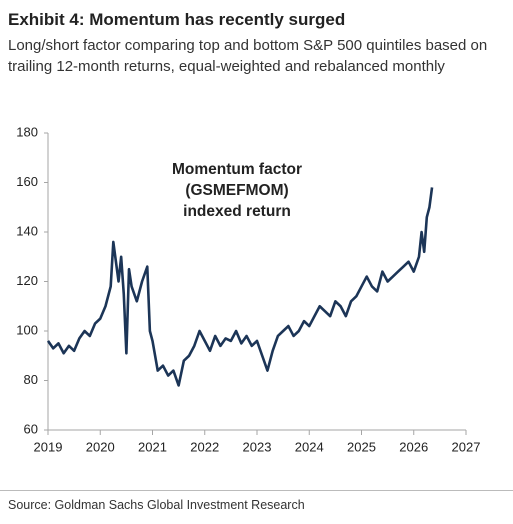 Image resolution: width=513 pixels, height=524 pixels. I want to click on x-tick-label: 2021, so click(152, 446).